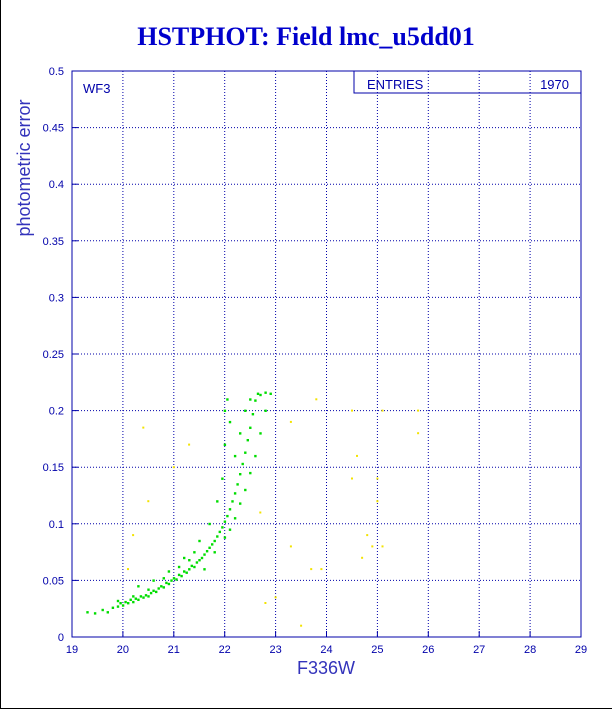 The image size is (612, 709). What do you see at coordinates (326, 668) in the screenshot?
I see `x-axis-label: F336W` at bounding box center [326, 668].